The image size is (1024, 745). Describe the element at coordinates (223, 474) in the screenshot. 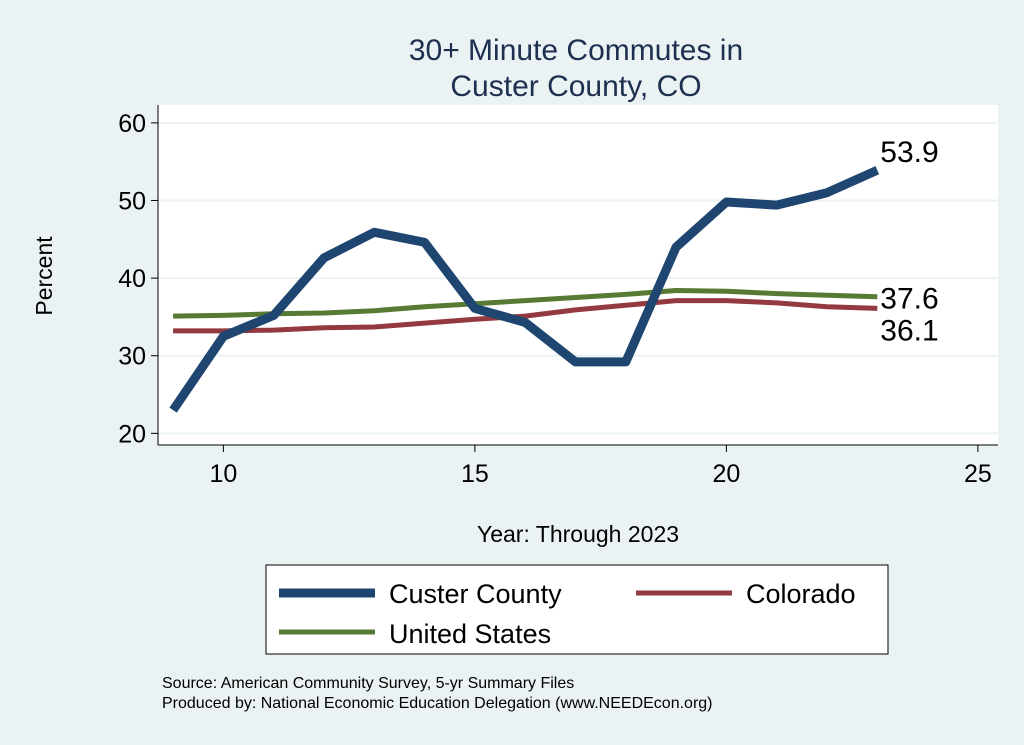

I see `x-tick-label-10: 10` at that location.